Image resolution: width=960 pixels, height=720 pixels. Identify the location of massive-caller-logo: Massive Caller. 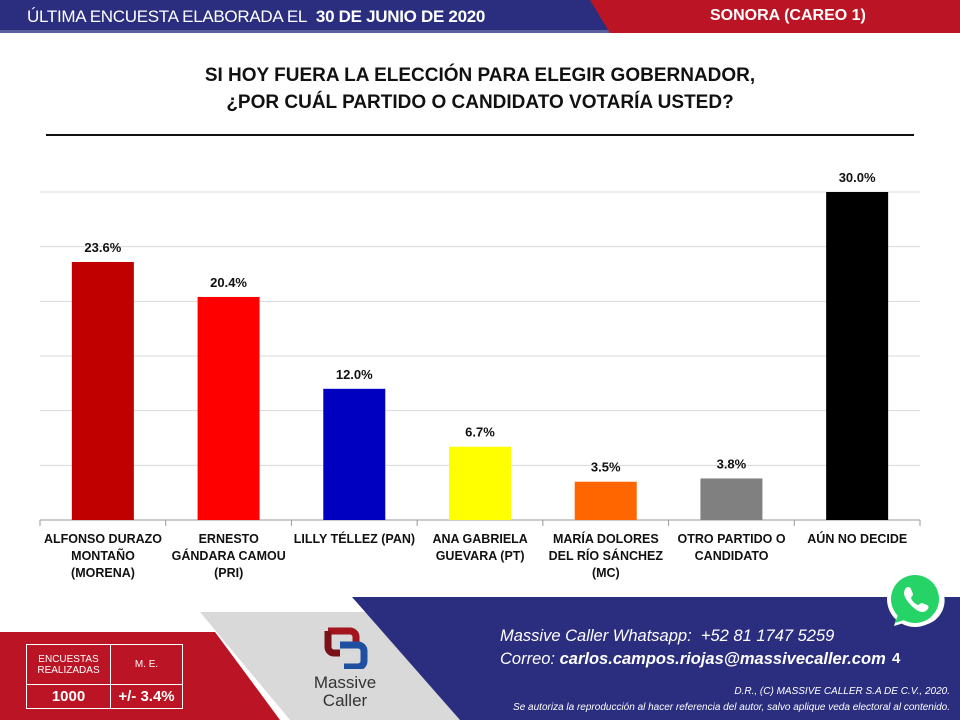
(345, 667).